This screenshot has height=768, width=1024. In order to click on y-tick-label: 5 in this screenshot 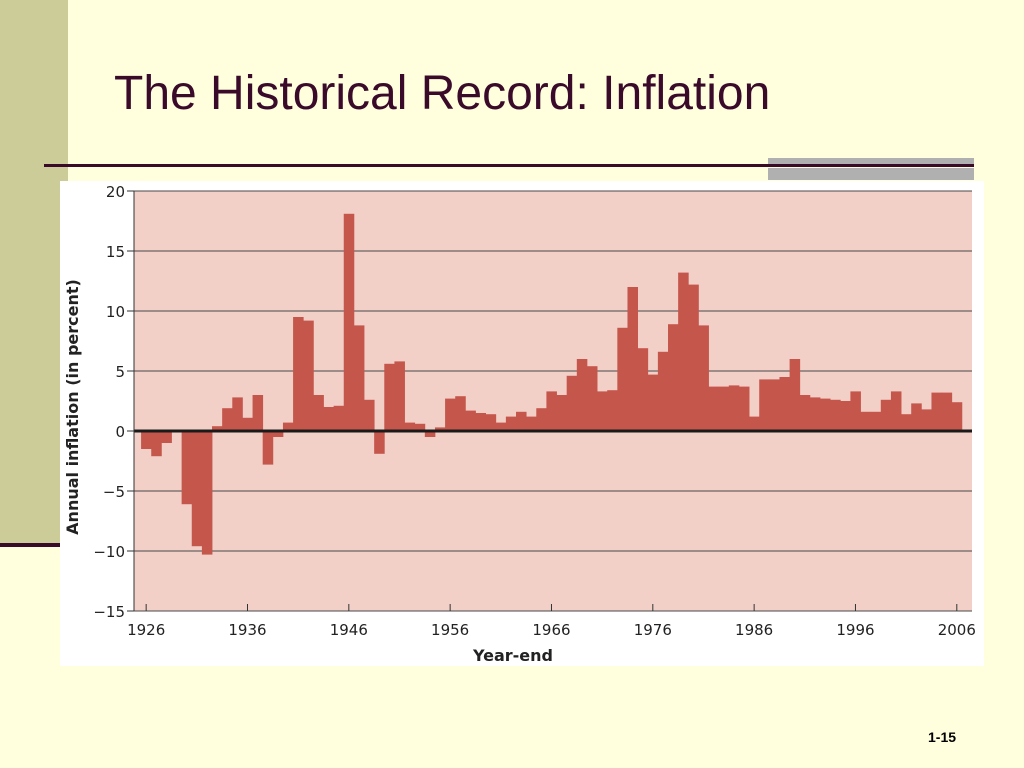, I will do `click(120, 372)`.